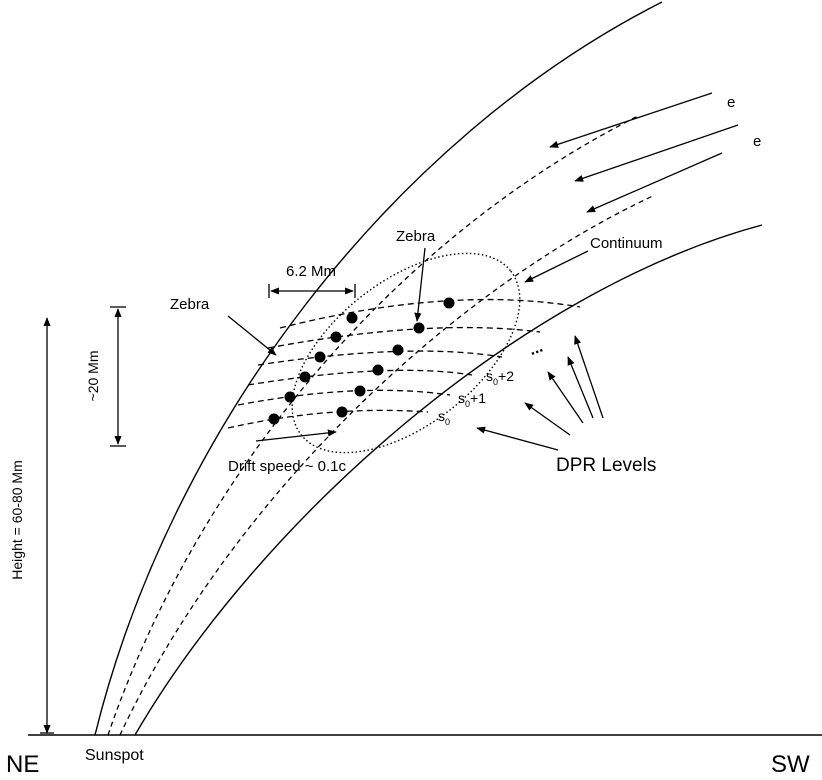  Describe the element at coordinates (190, 304) in the screenshot. I see `zebra-label-left: Zebra` at that location.